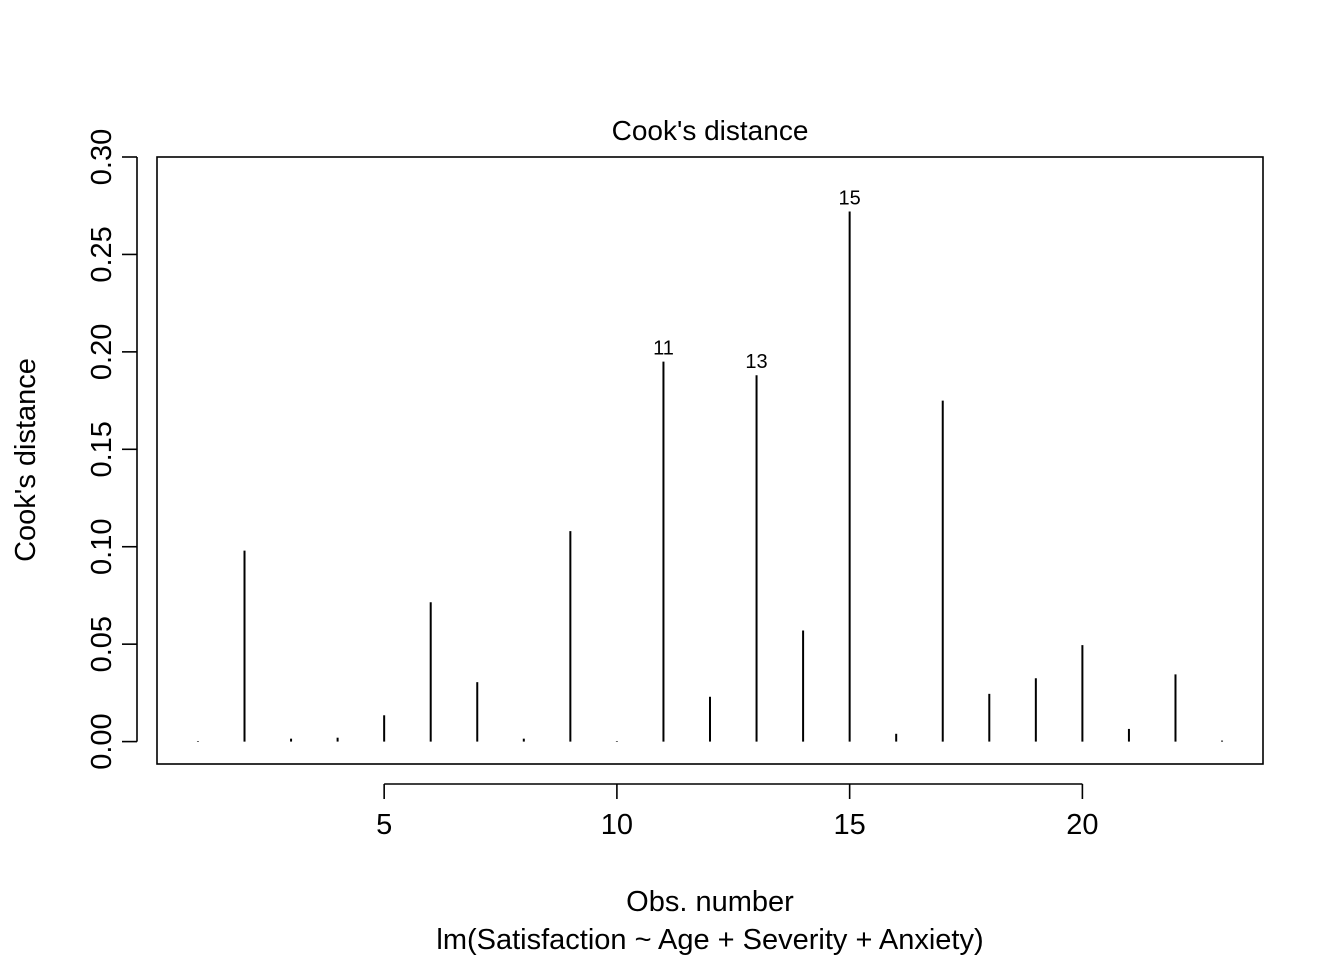 The image size is (1344, 960). What do you see at coordinates (617, 825) in the screenshot?
I see `x-tick-label: 10` at bounding box center [617, 825].